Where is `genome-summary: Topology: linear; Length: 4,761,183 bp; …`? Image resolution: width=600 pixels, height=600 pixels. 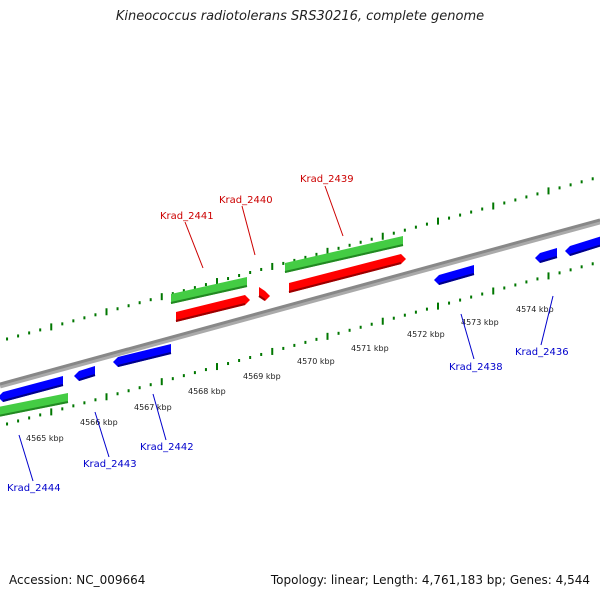 genome-summary: Topology: linear; Length: 4,761,183 bp; … is located at coordinates (430, 580).